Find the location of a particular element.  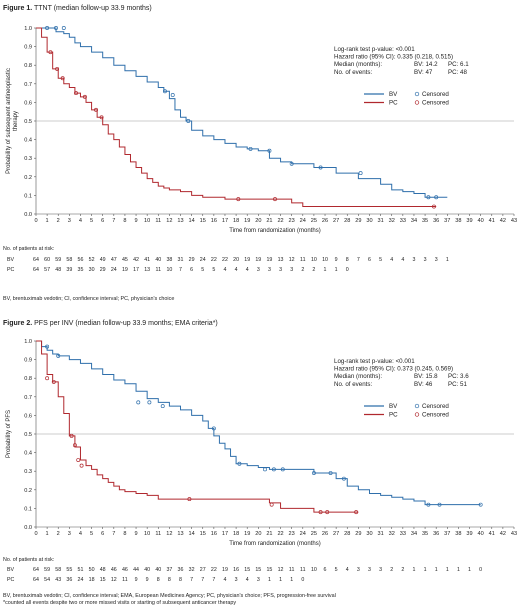

fig1-risk-count-bv: 20 is located at coordinates (236, 260).